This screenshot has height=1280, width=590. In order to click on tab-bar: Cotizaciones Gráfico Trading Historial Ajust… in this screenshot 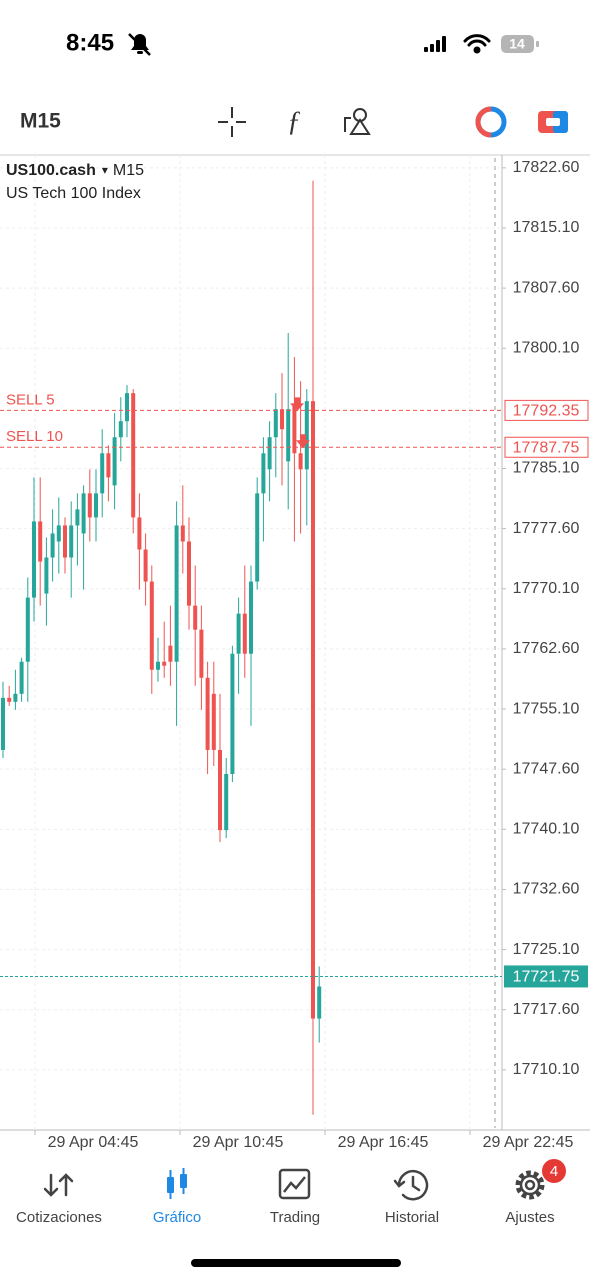, I will do `click(287, 1194)`.